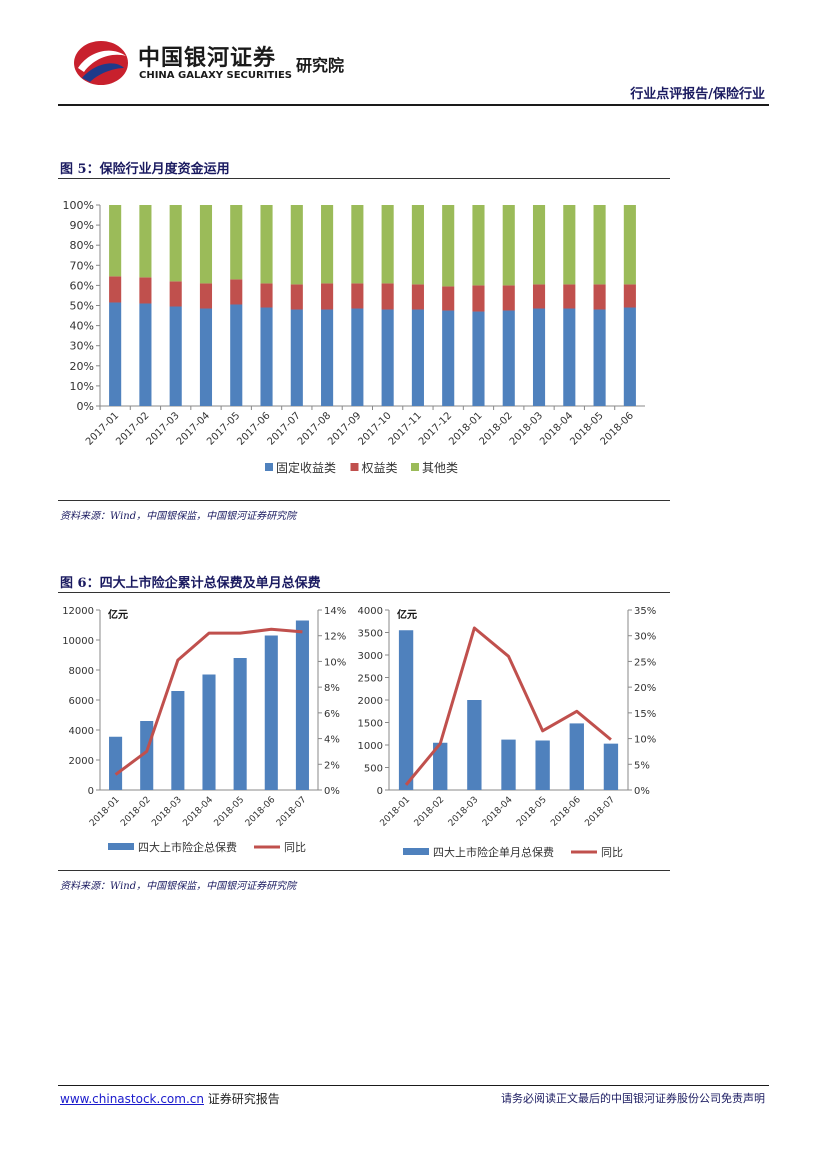 This screenshot has height=1169, width=827. Describe the element at coordinates (187, 847) in the screenshot. I see `legend-bar-label: 四大上市险企总保费` at that location.